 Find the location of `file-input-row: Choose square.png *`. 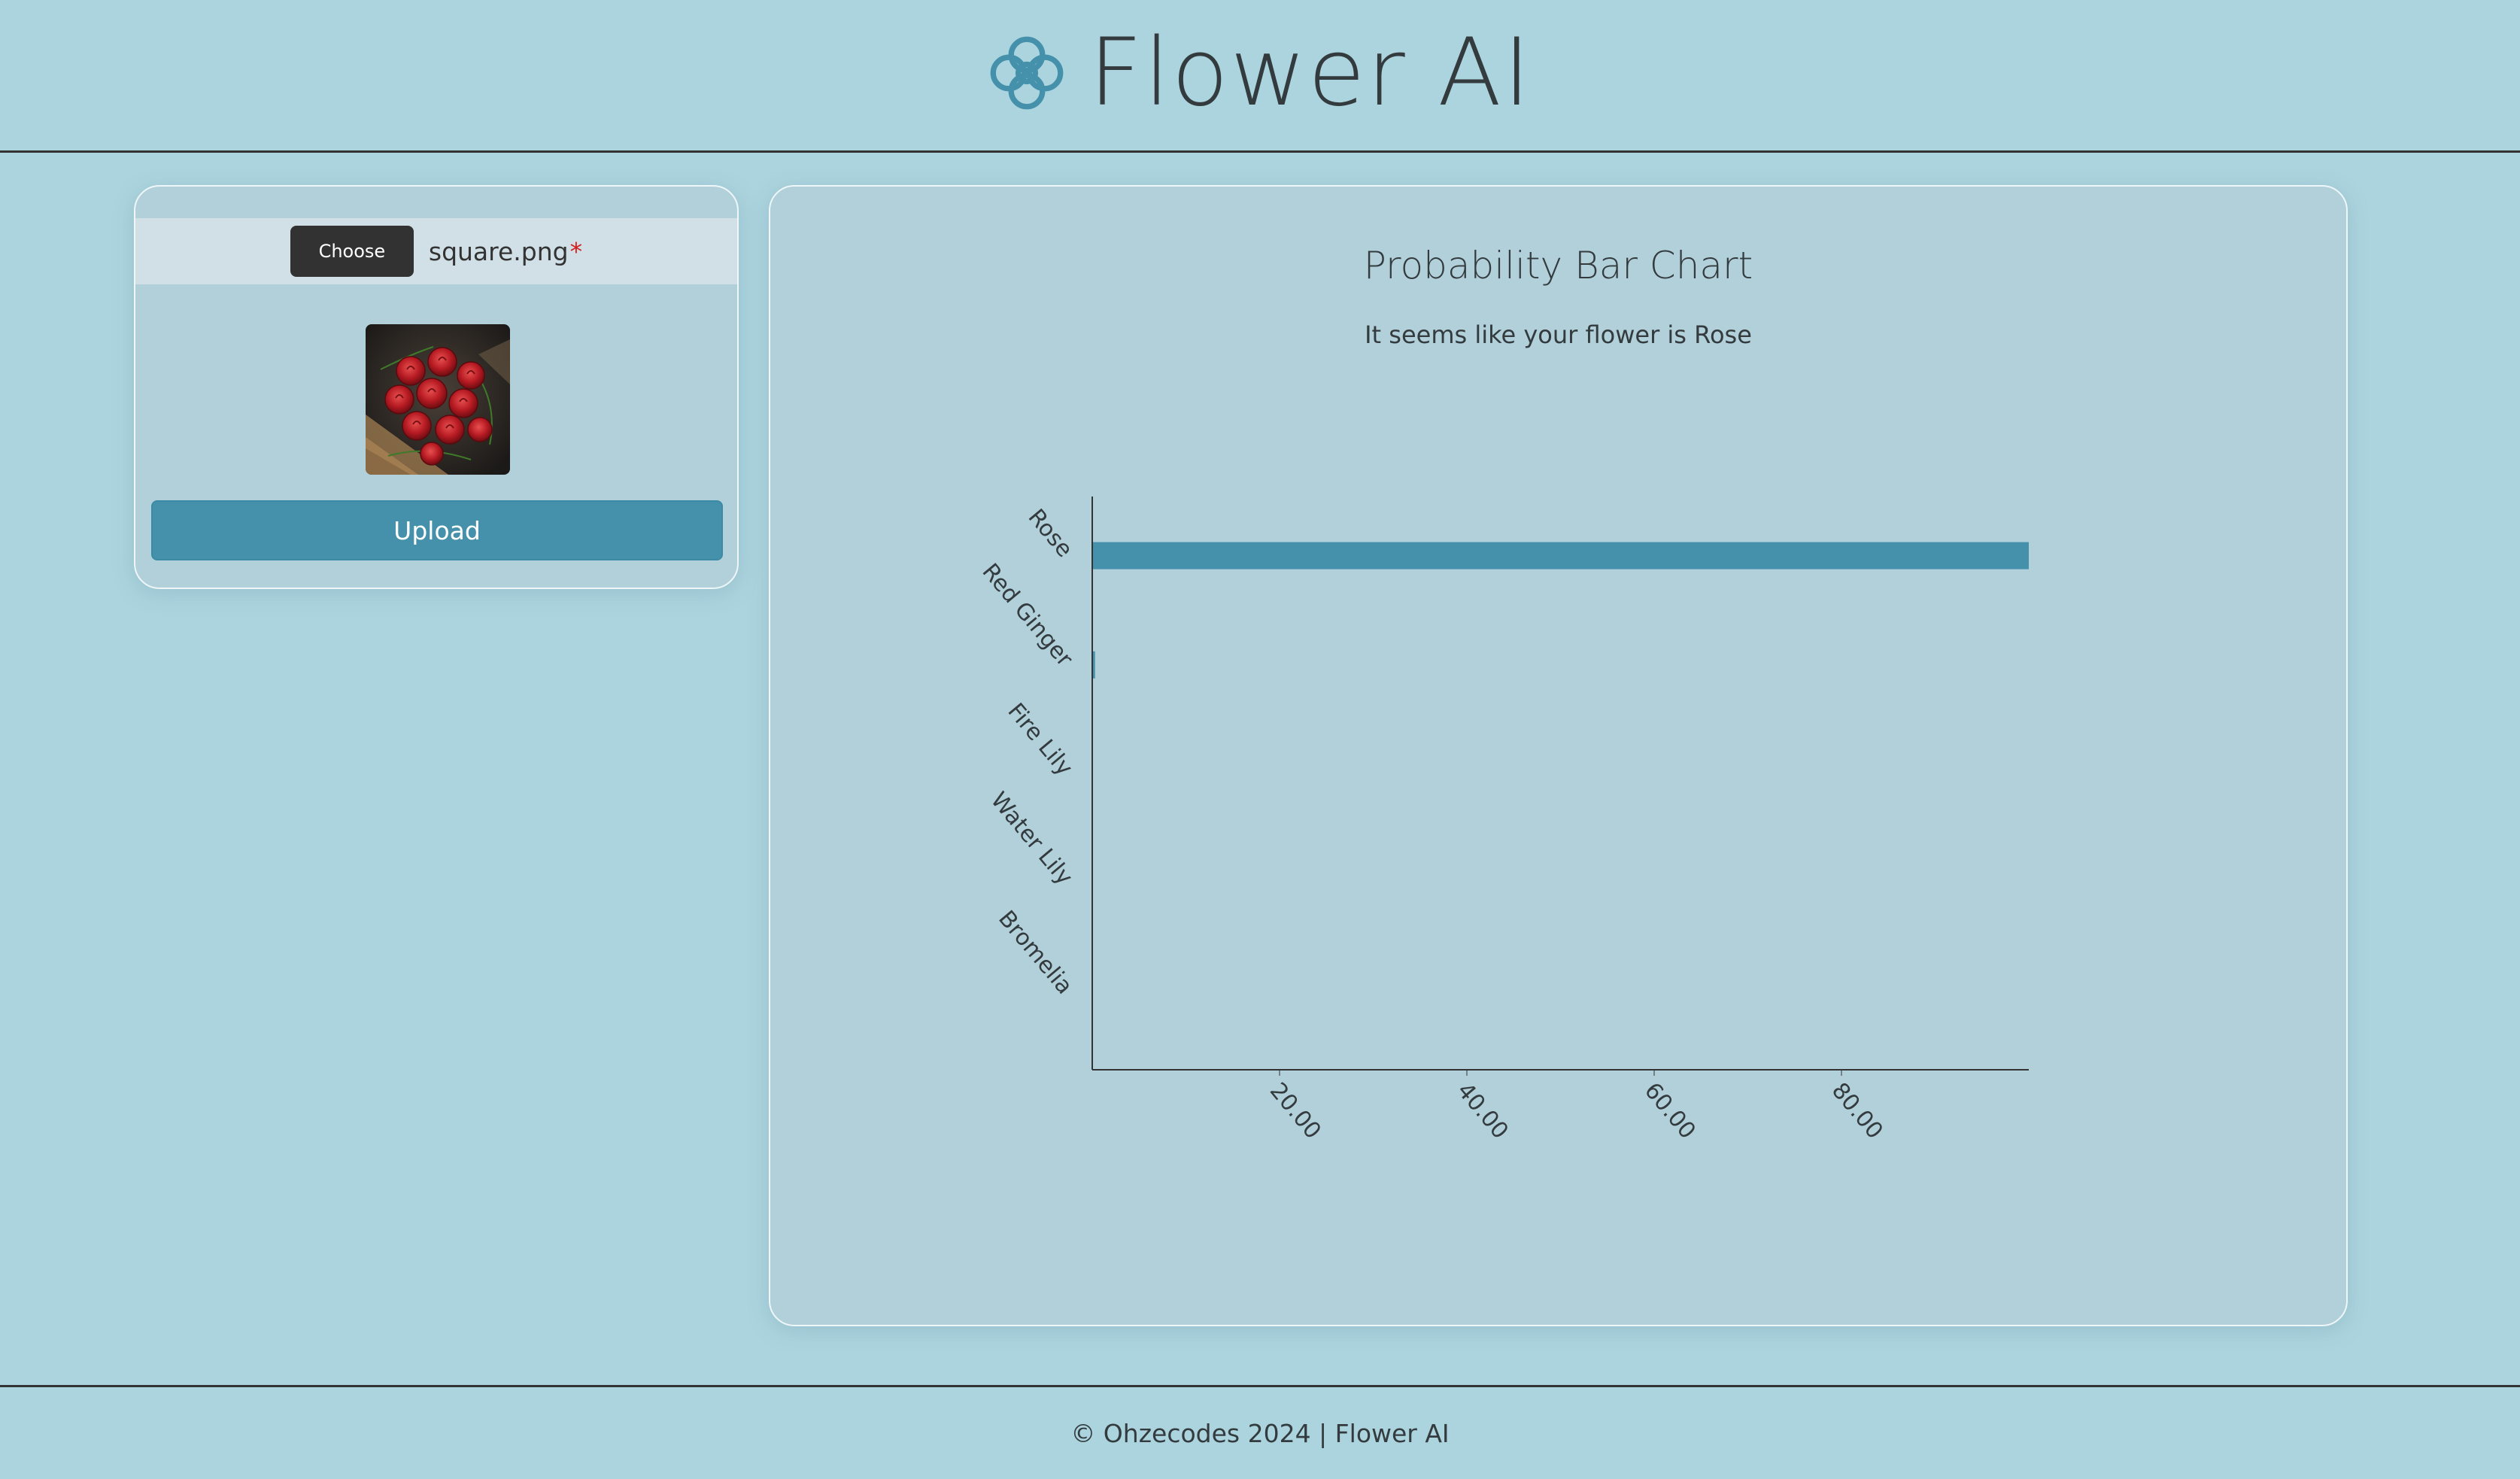

file-input-row: Choose square.png * is located at coordinates (436, 251).